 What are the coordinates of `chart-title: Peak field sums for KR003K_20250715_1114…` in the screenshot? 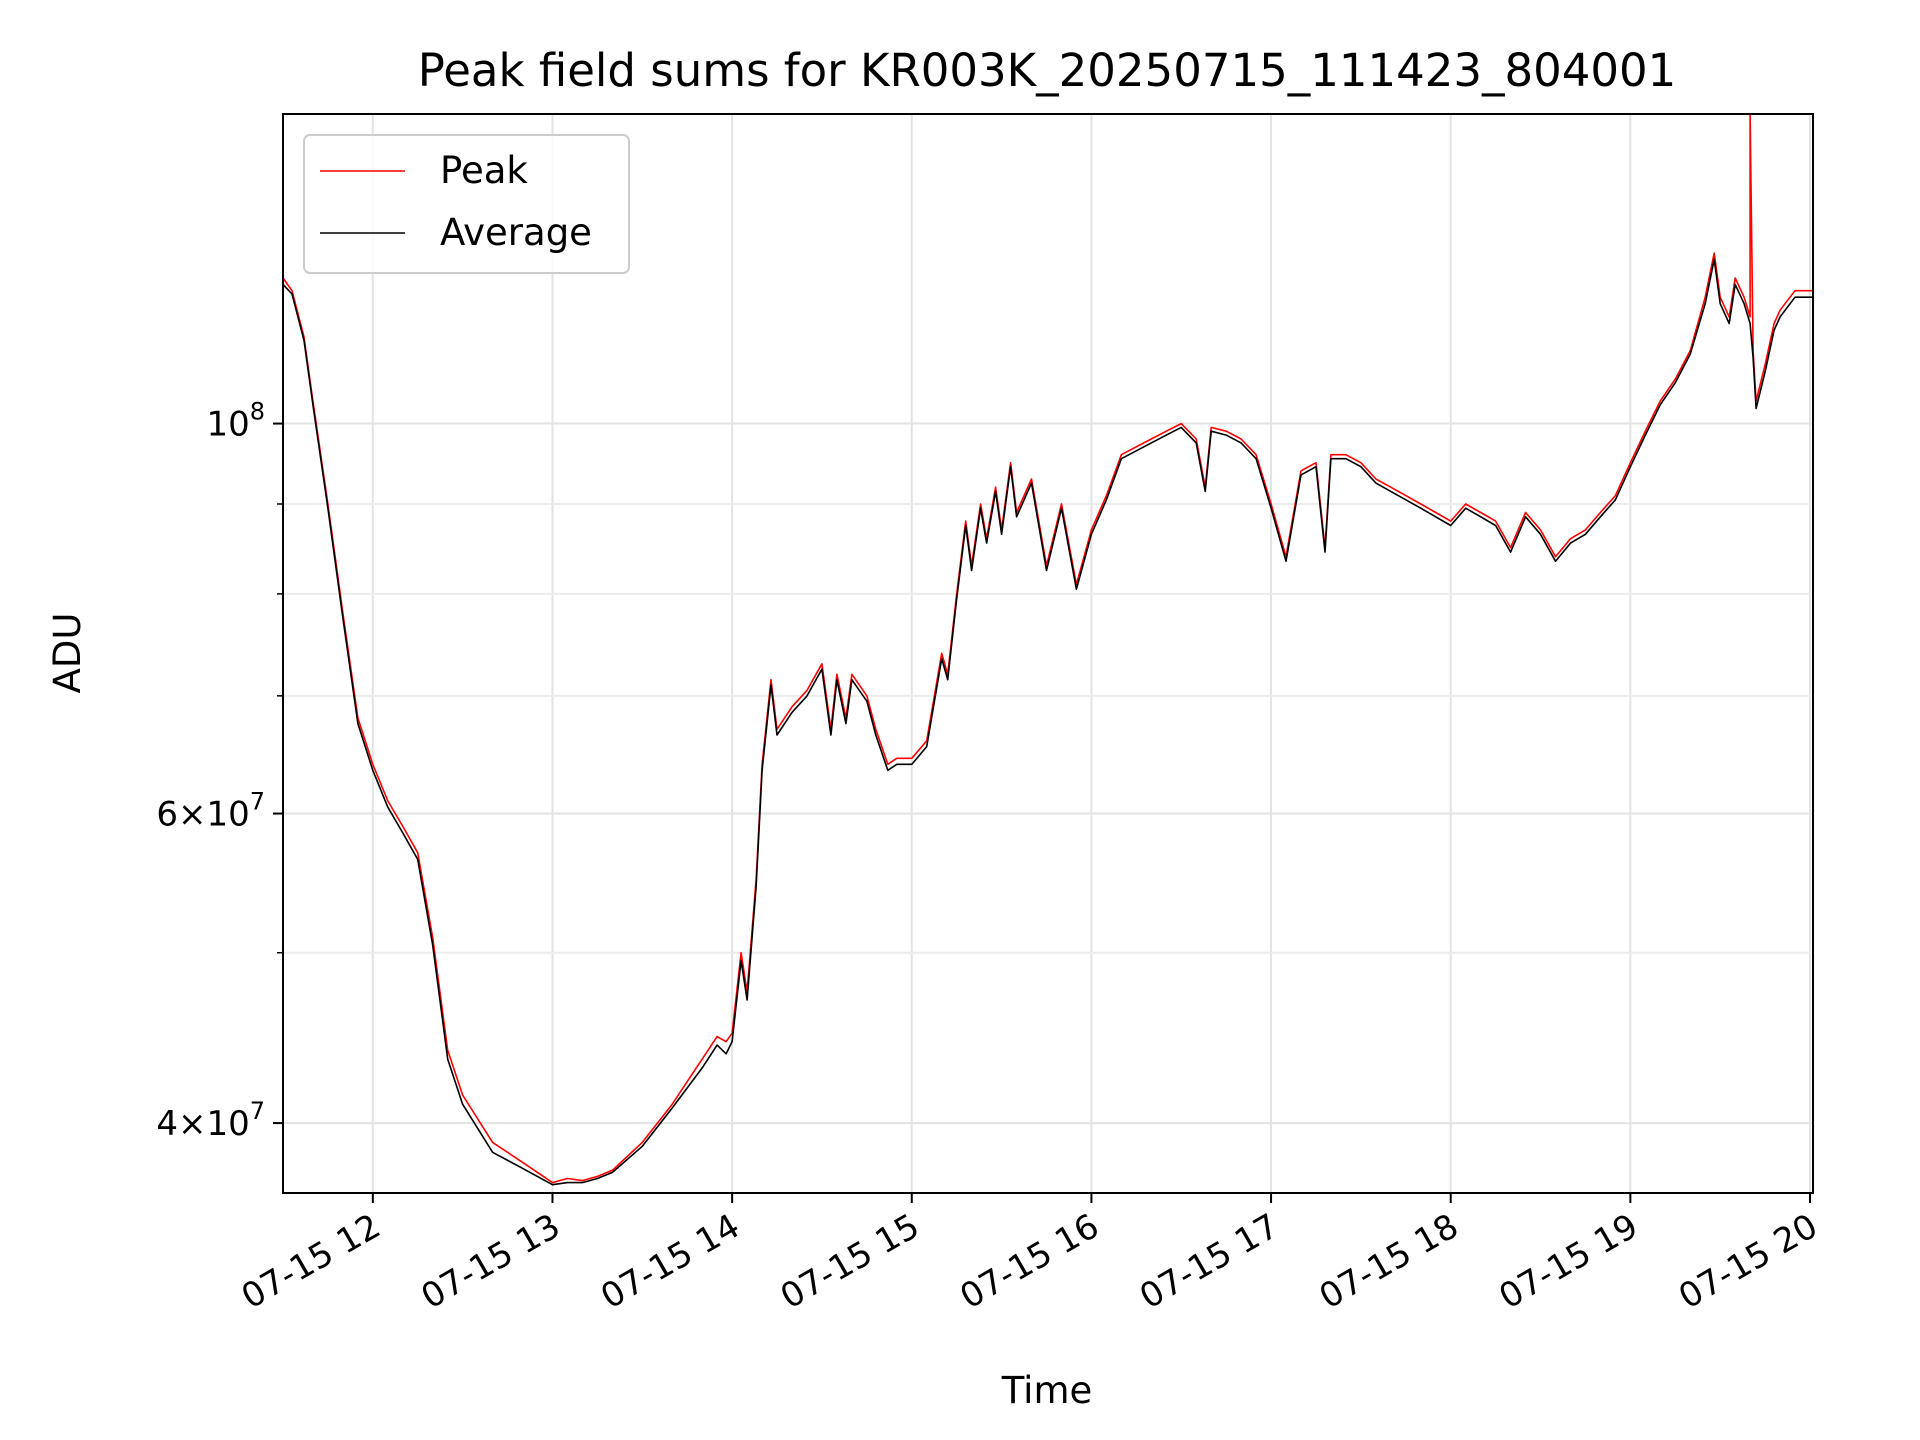 It's located at (1047, 70).